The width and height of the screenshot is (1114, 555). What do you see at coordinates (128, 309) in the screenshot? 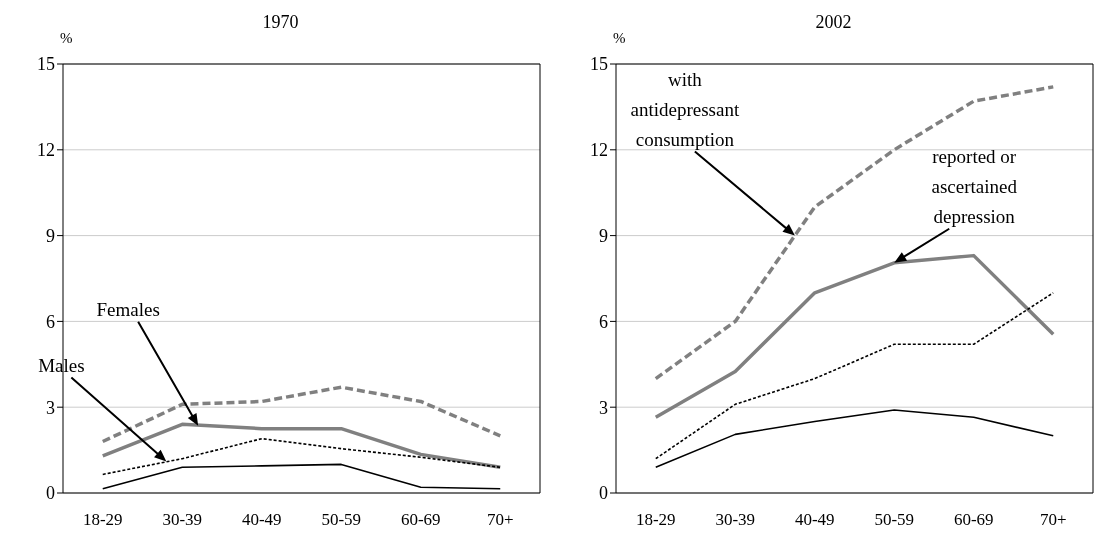
I see `annotation: Females` at bounding box center [128, 309].